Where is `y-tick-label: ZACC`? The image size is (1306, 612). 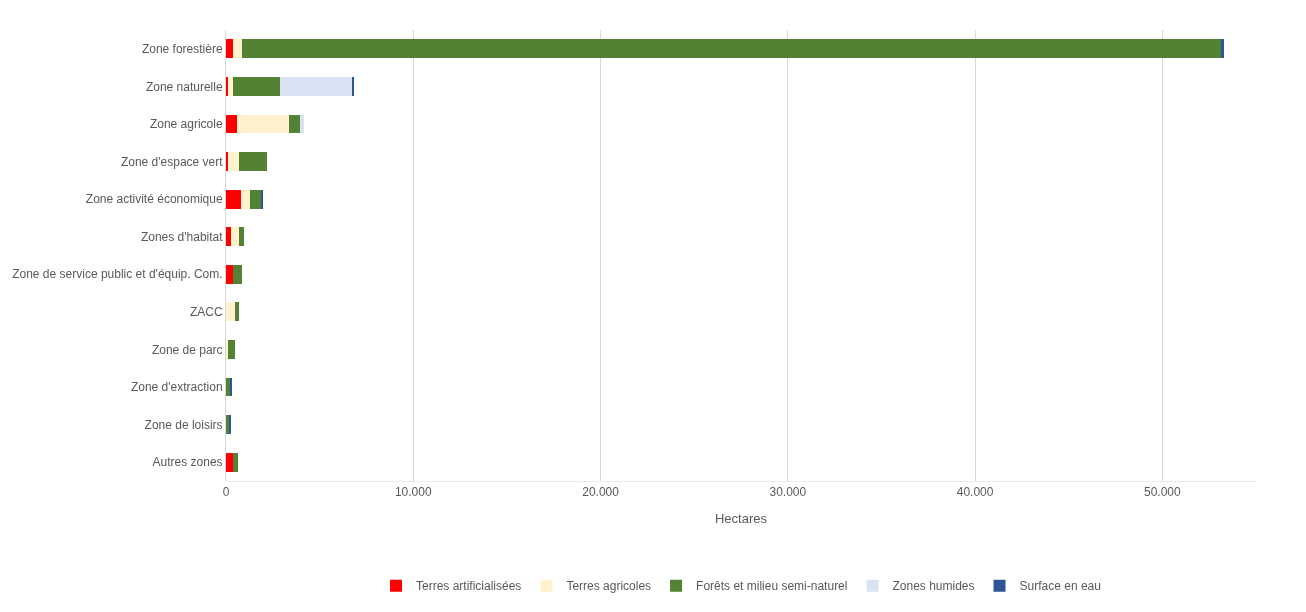 y-tick-label: ZACC is located at coordinates (206, 312).